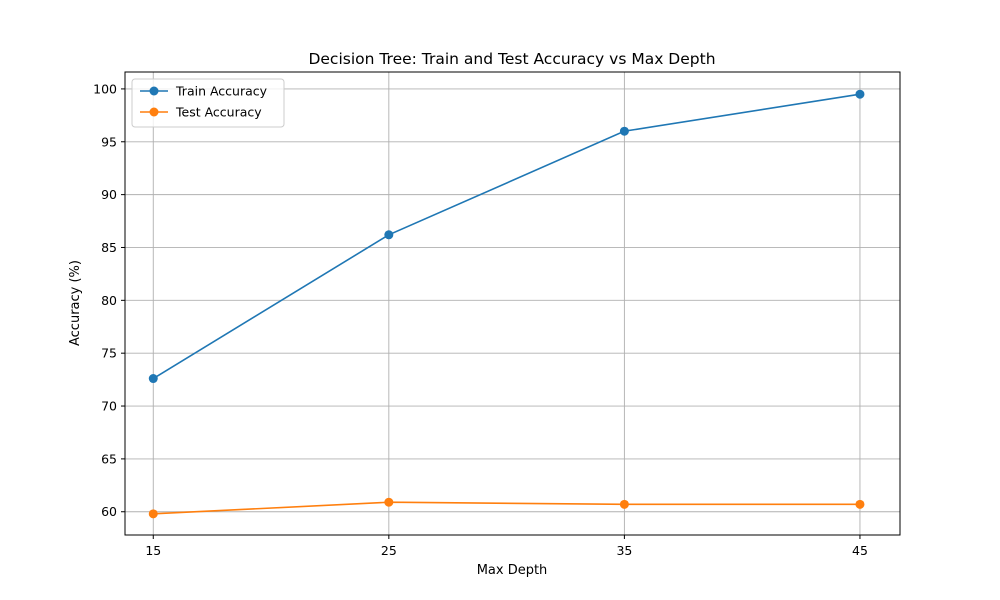 The image size is (1000, 600). Describe the element at coordinates (506, 546) in the screenshot. I see `x-axis: 15 25 35 45` at that location.